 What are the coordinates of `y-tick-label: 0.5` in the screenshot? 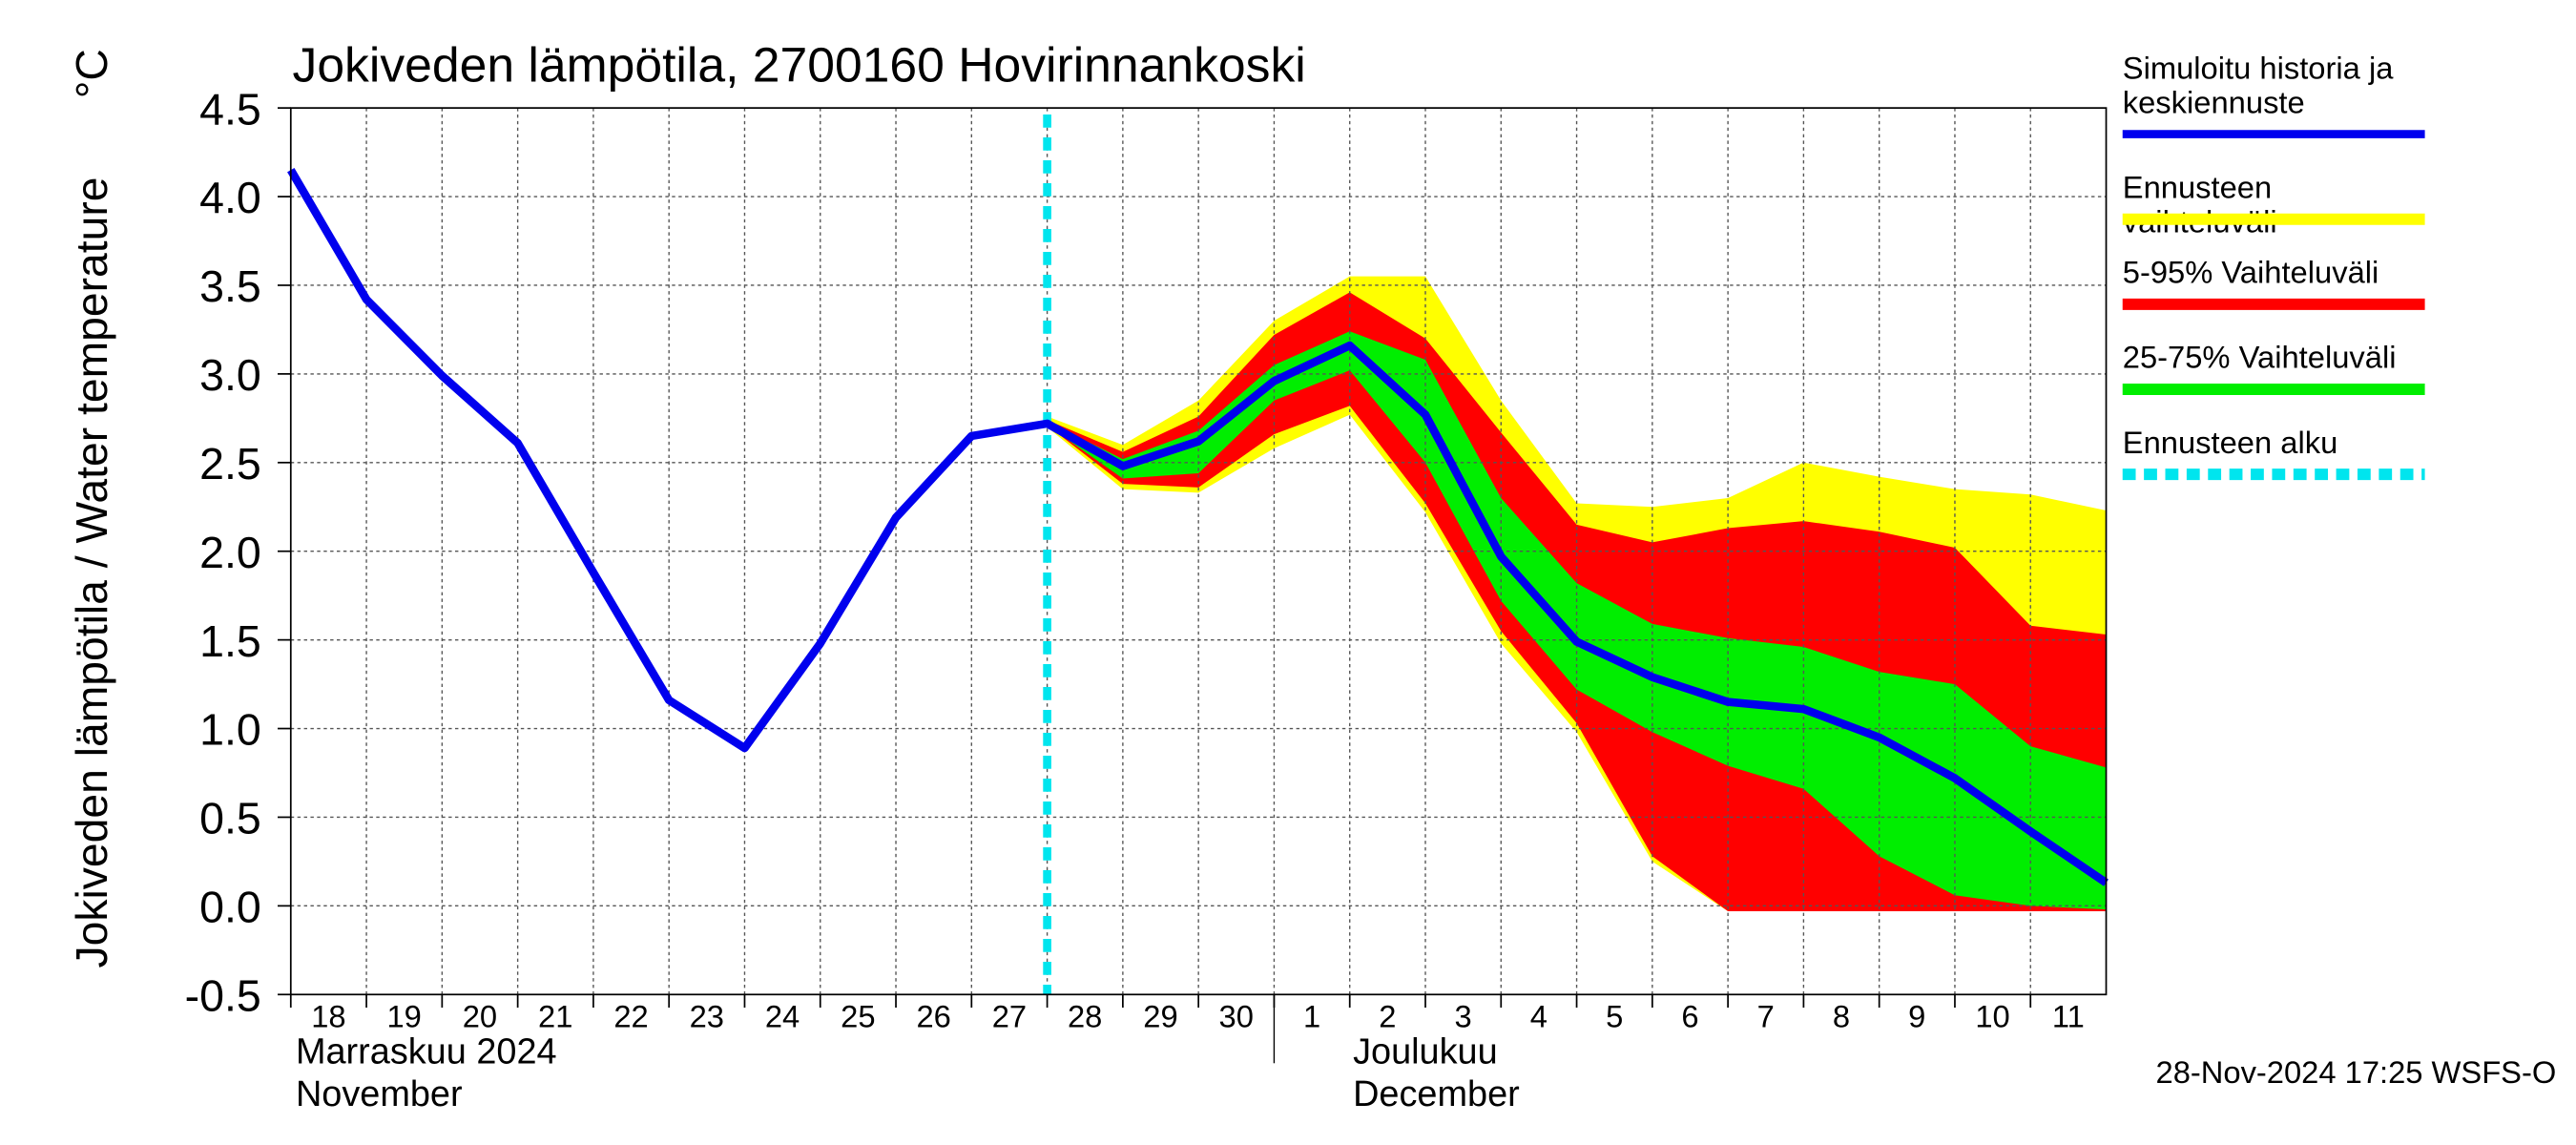 It's located at (230, 819).